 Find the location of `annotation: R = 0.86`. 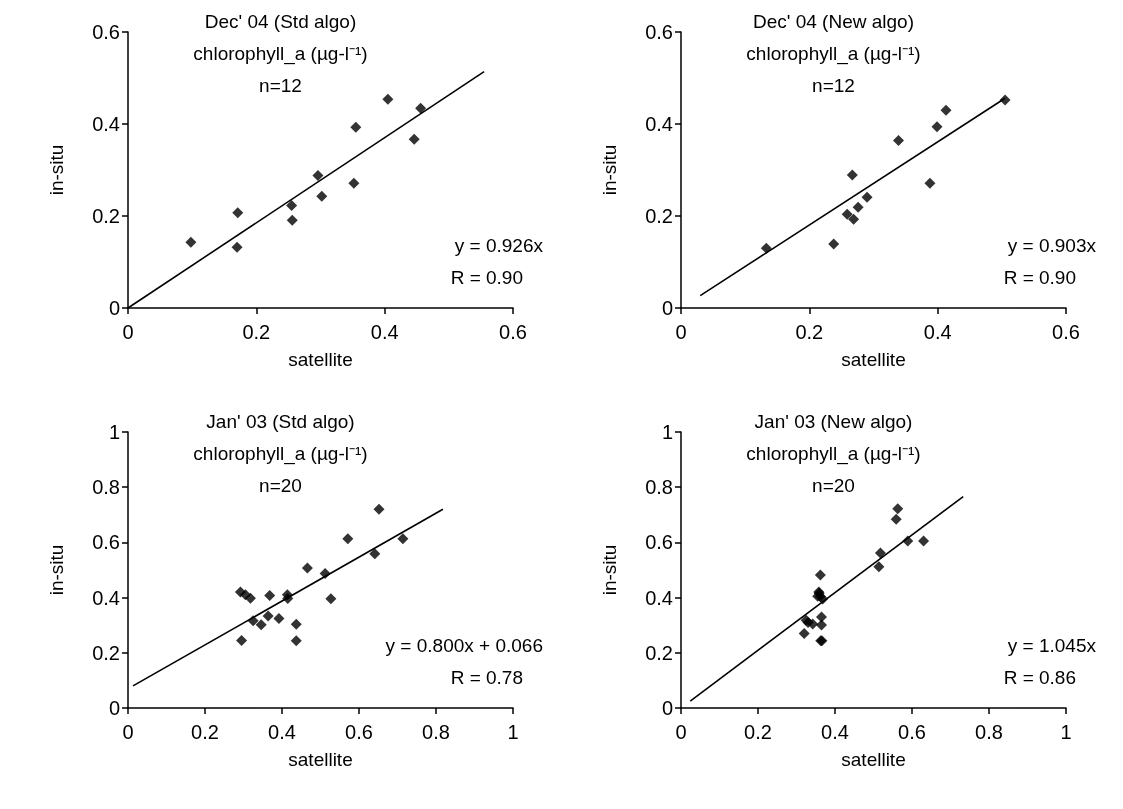

annotation: R = 0.86 is located at coordinates (1039, 677).